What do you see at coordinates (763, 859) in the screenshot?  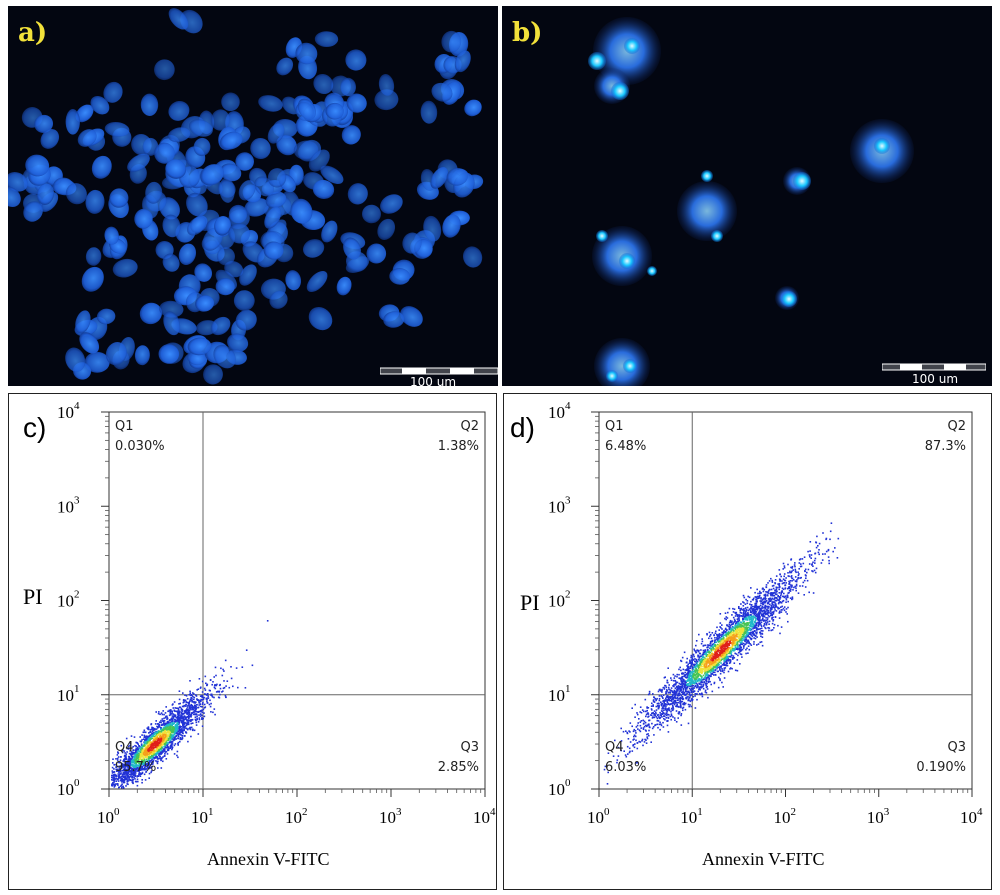 I see `panel-d-xlabel: Annexin V-FITC` at bounding box center [763, 859].